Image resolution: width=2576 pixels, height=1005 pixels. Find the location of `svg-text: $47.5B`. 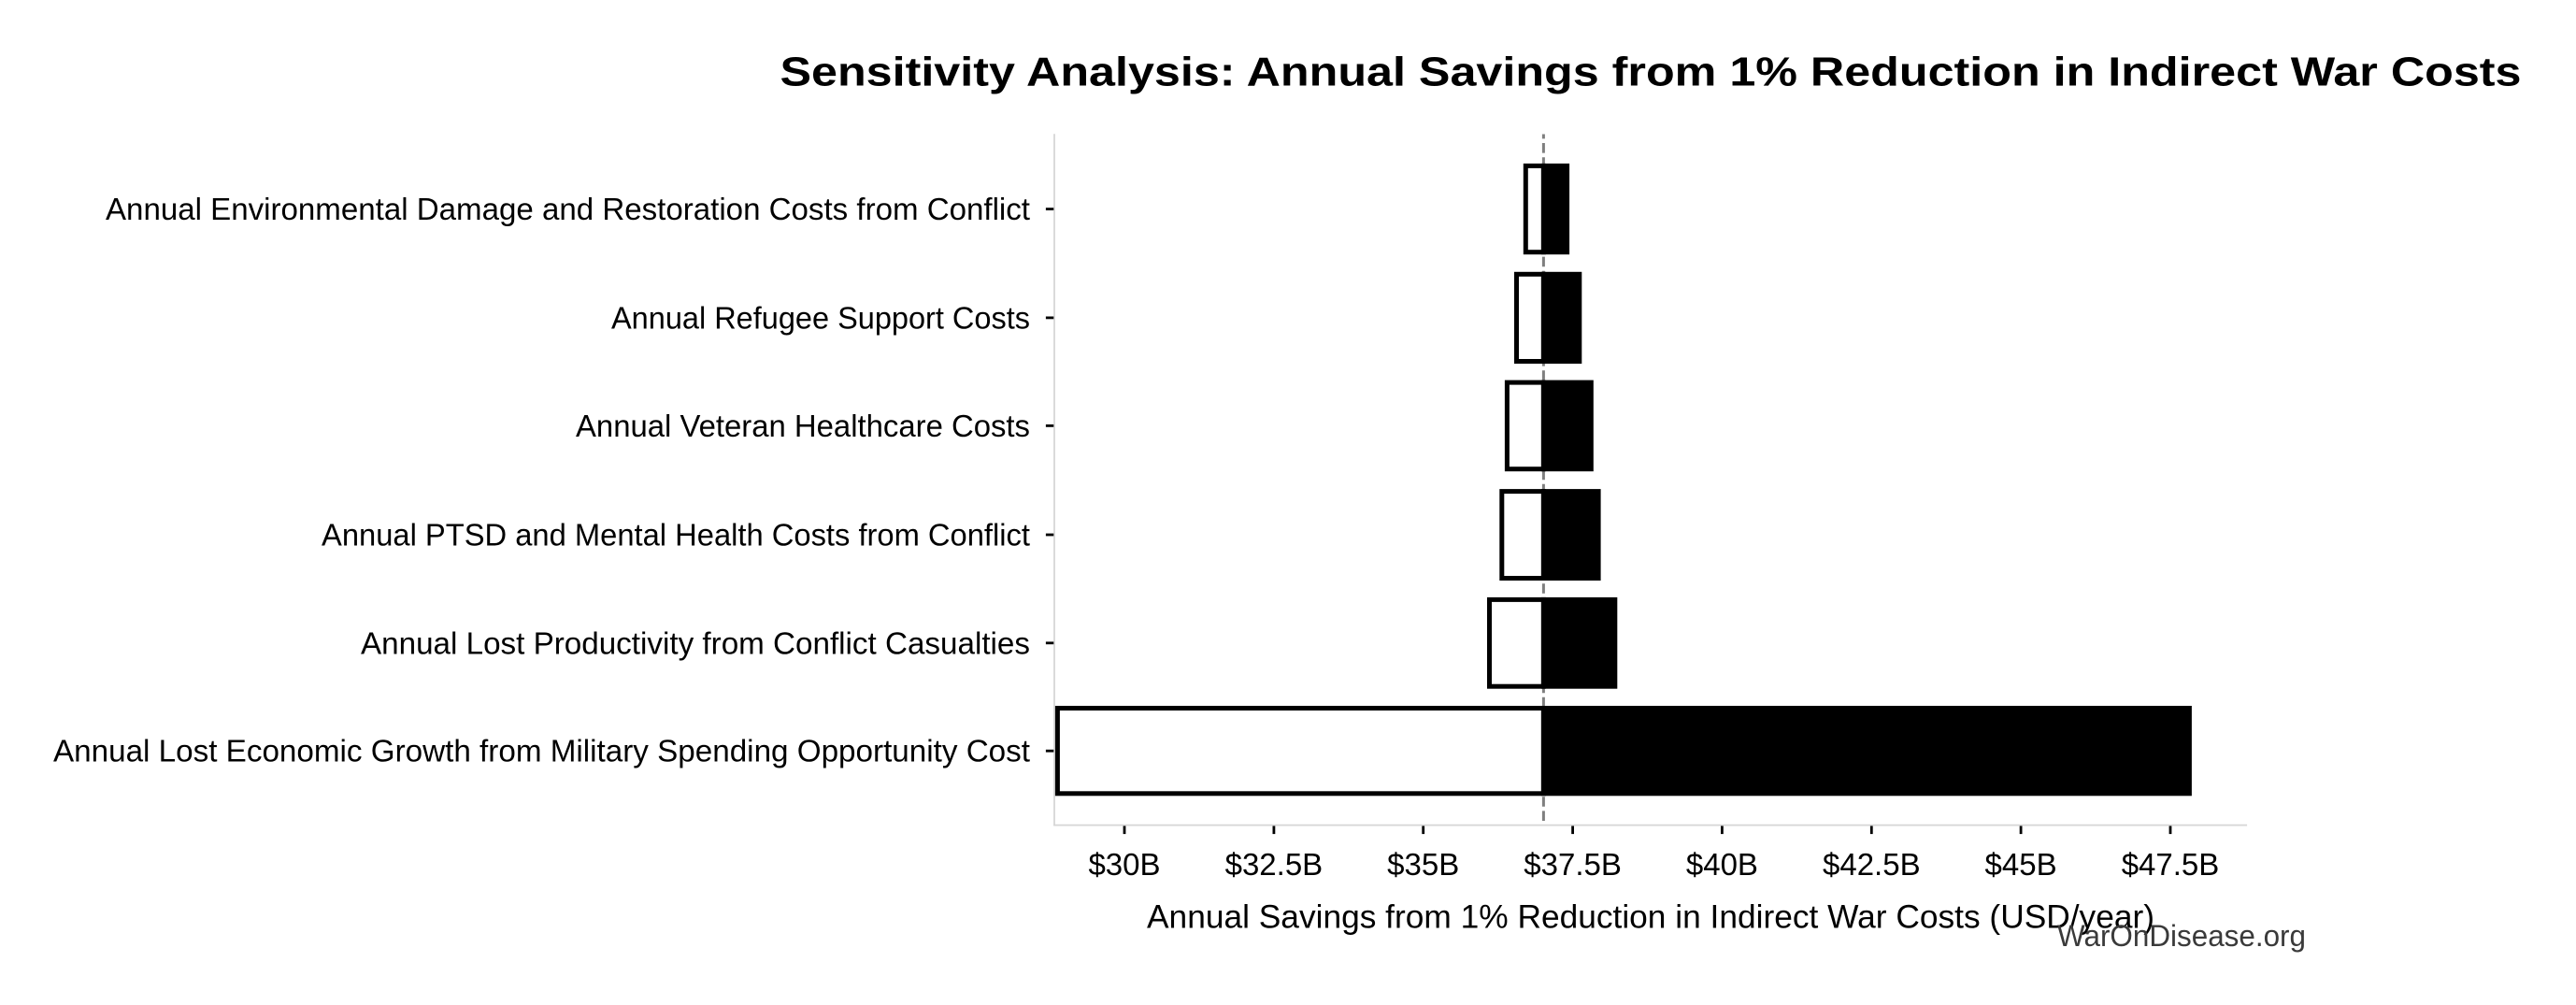

svg-text: $47.5B is located at coordinates (2171, 864).